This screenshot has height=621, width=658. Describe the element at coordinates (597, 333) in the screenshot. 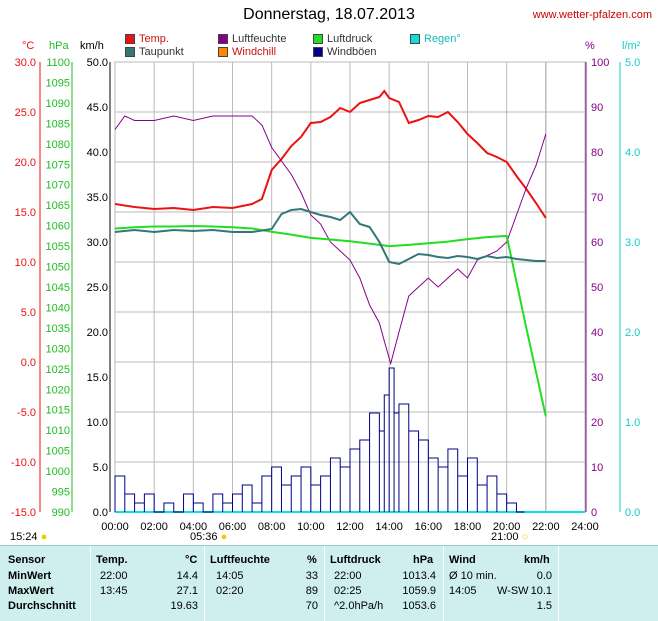

I see `hum-tick-label: 40` at that location.